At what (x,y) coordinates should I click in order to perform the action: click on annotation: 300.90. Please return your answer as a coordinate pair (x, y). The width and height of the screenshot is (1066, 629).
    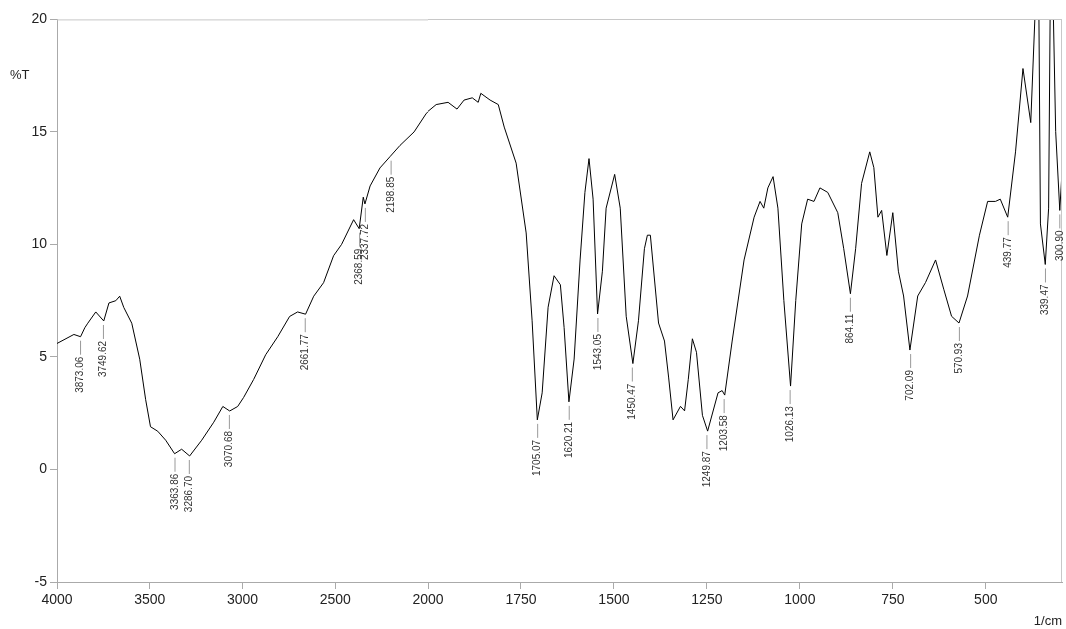
    Looking at the image, I should click on (1059, 245).